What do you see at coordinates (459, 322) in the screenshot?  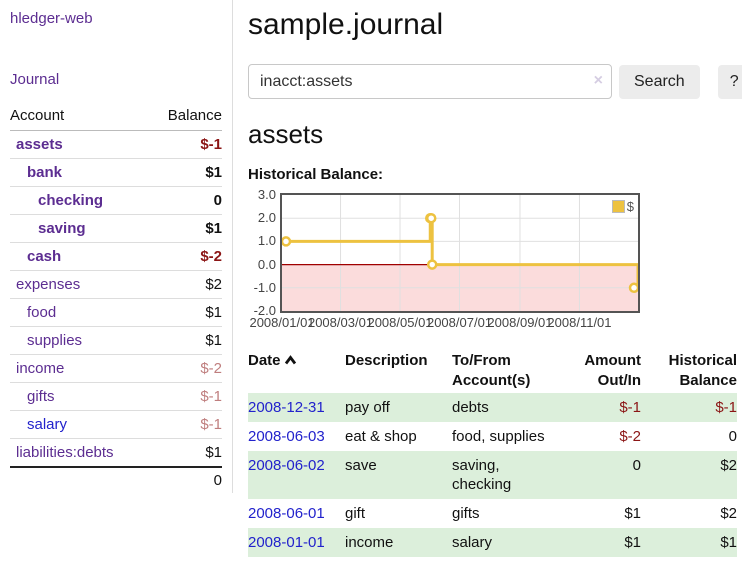 I see `x-tick-label: 2008/07/01` at bounding box center [459, 322].